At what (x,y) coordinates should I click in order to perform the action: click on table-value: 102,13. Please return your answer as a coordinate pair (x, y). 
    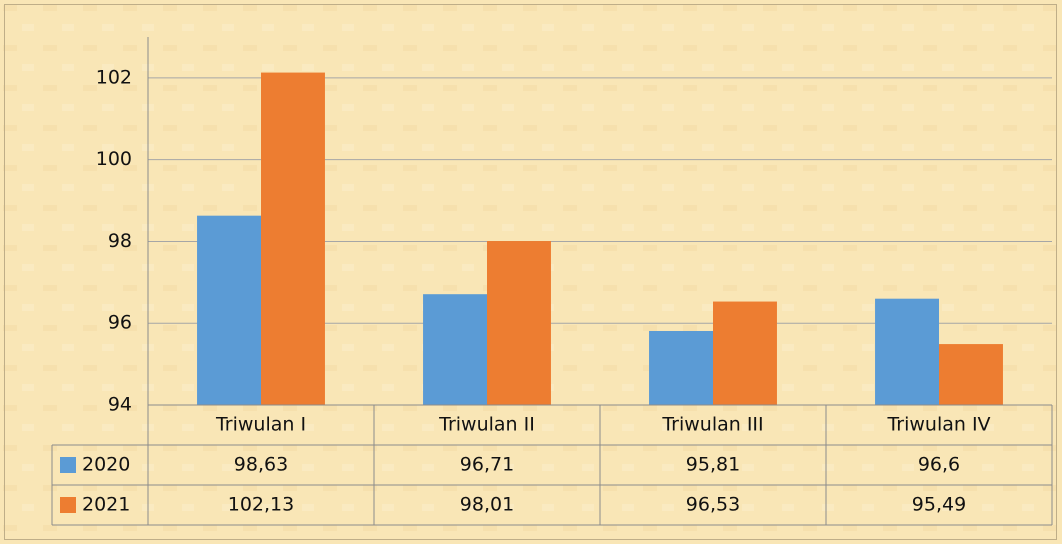
    Looking at the image, I should click on (261, 505).